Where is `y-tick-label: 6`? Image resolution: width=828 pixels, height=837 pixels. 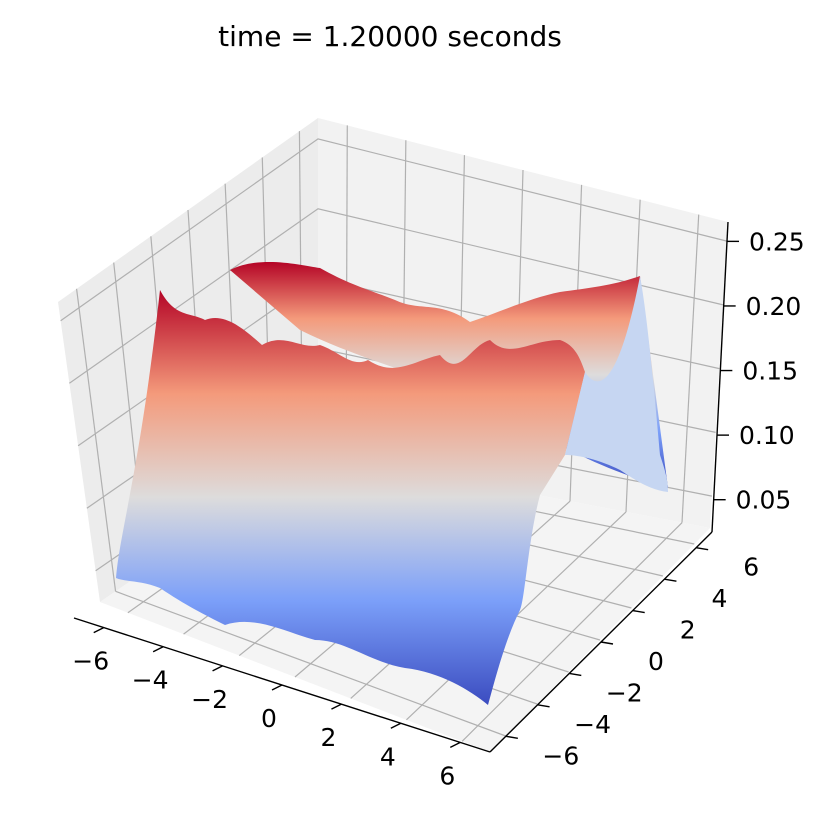
y-tick-label: 6 is located at coordinates (751, 567).